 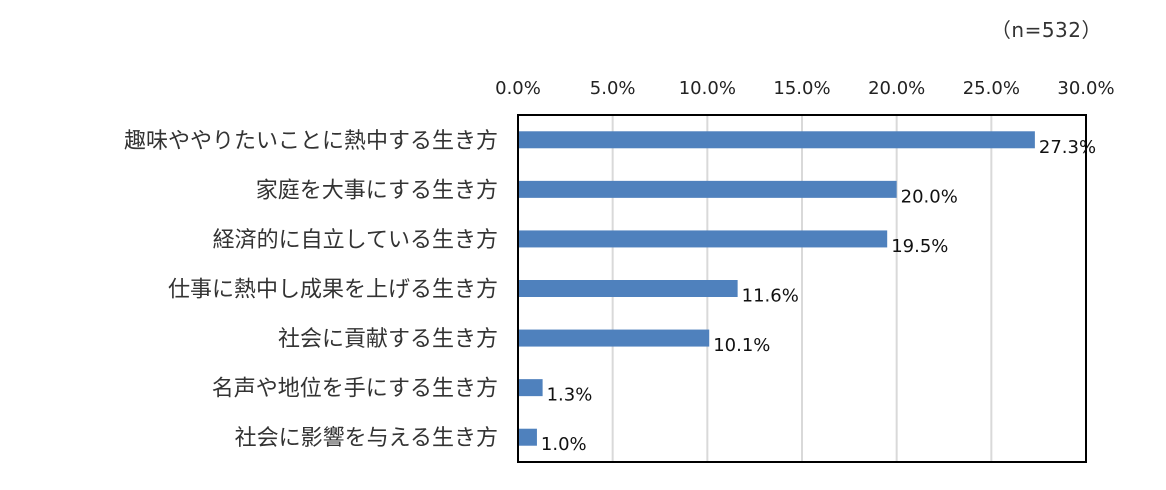 I want to click on x-tick-label: 0.0%, so click(x=518, y=88).